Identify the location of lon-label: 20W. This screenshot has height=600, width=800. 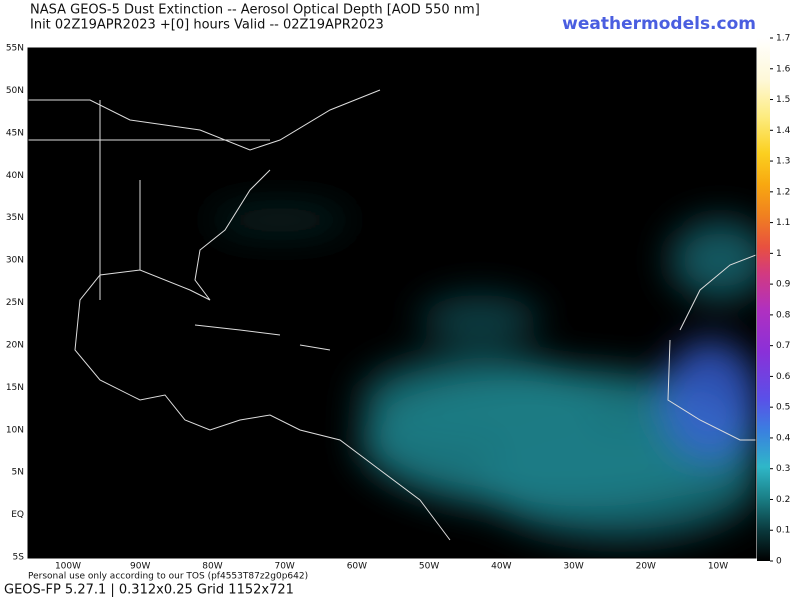
(646, 567).